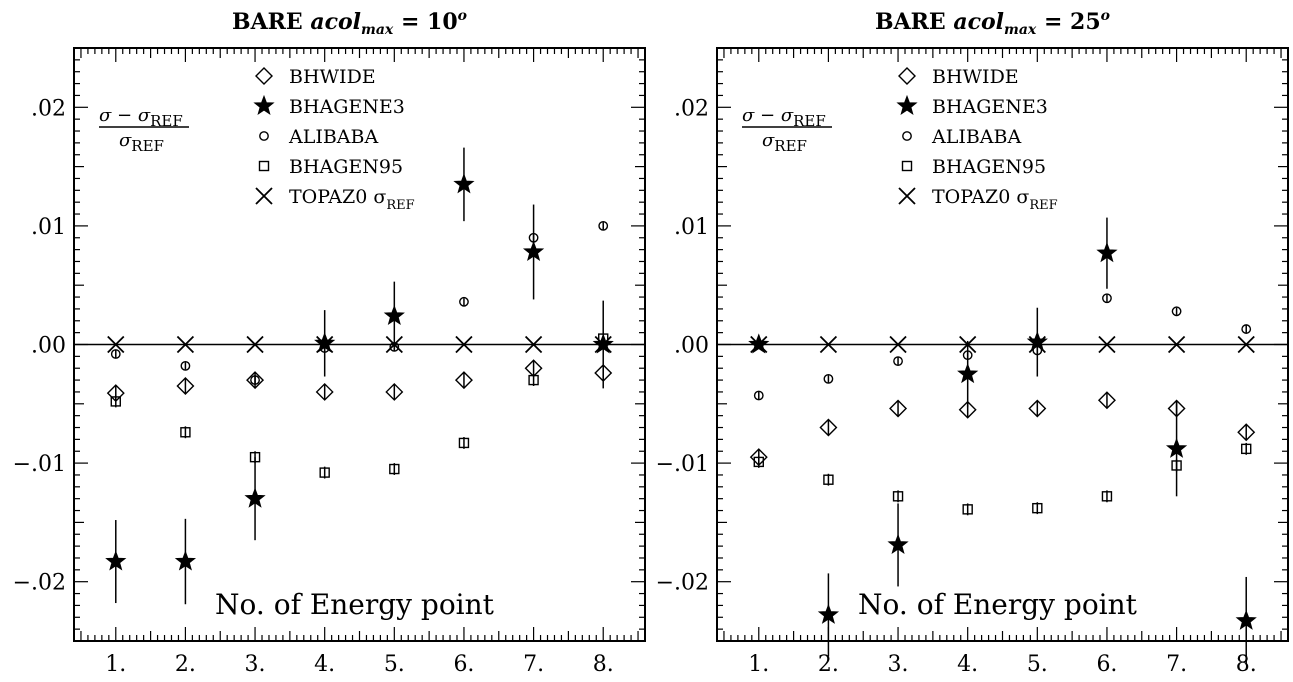  What do you see at coordinates (1105, 16) in the screenshot?
I see `title-superscript: o` at bounding box center [1105, 16].